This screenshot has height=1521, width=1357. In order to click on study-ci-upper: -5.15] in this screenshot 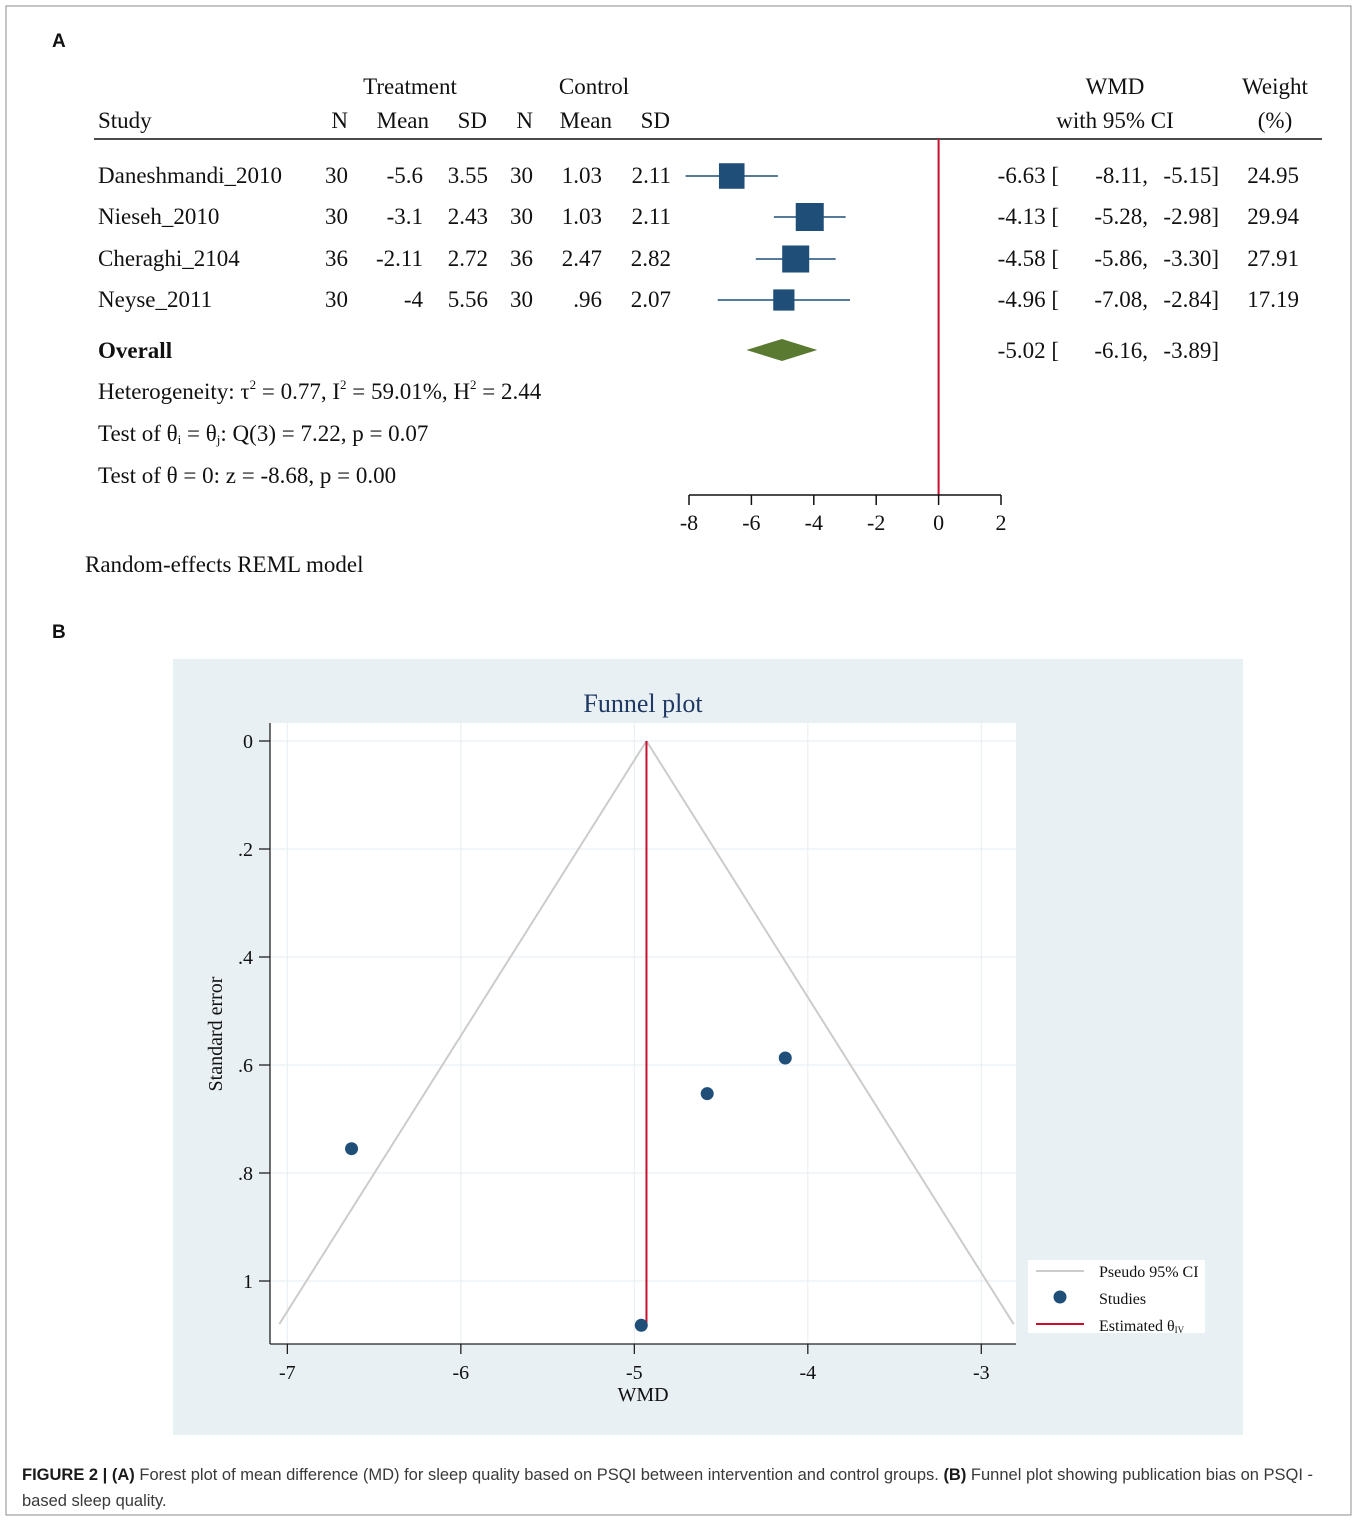, I will do `click(1191, 175)`.